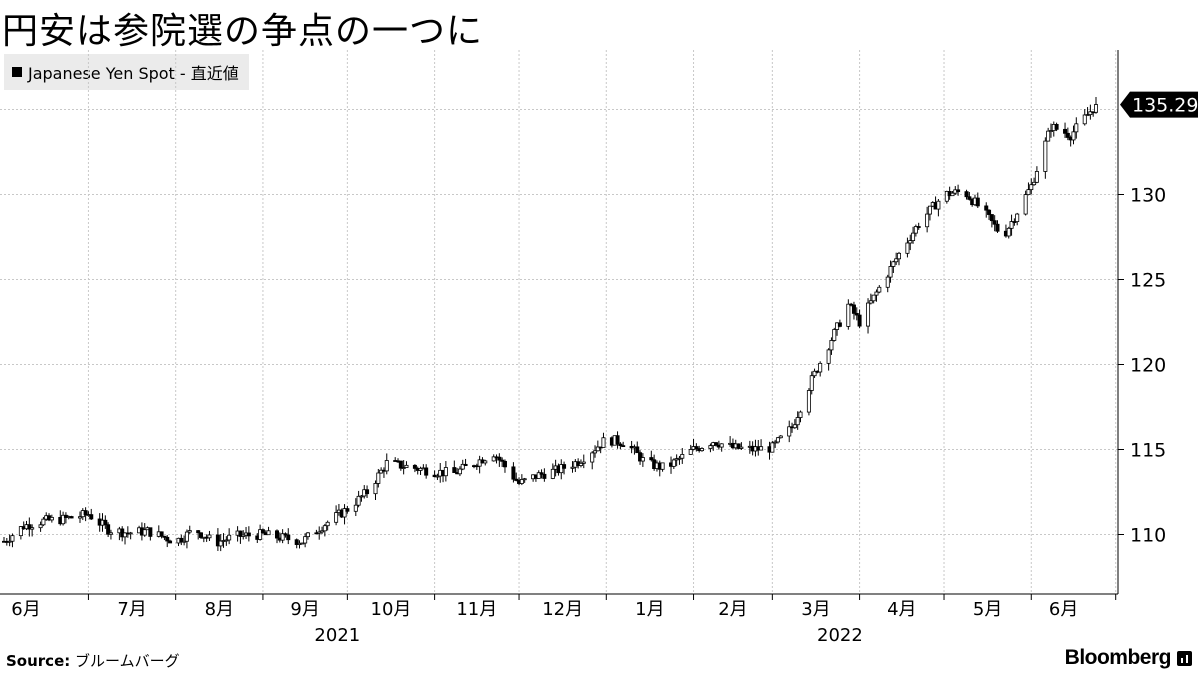 The width and height of the screenshot is (1200, 675). Describe the element at coordinates (219, 609) in the screenshot. I see `x-month-label: 8月` at that location.